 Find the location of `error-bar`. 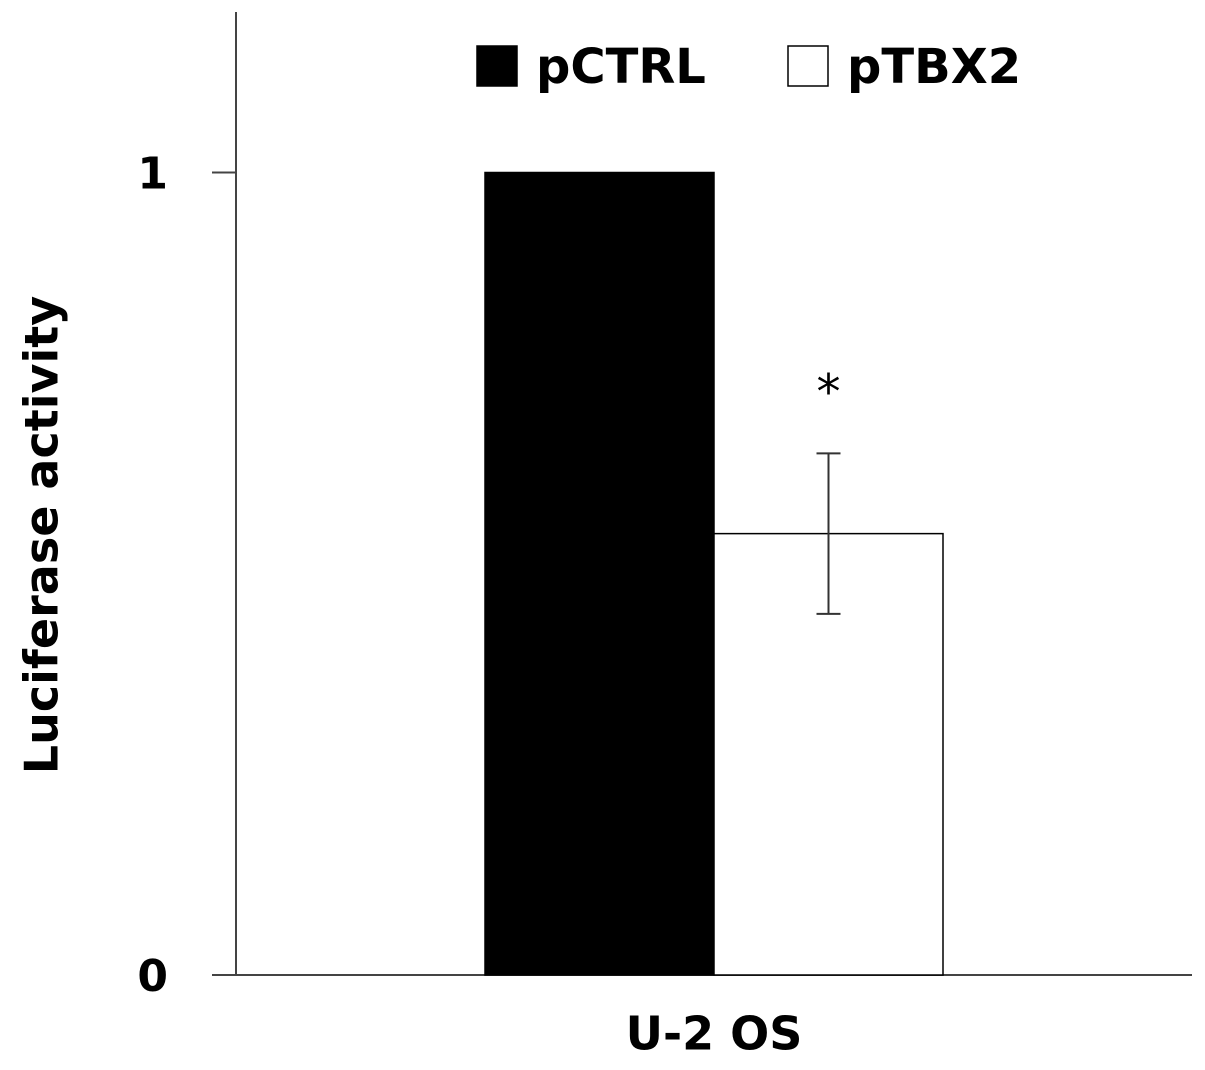

error-bar is located at coordinates (828, 533).